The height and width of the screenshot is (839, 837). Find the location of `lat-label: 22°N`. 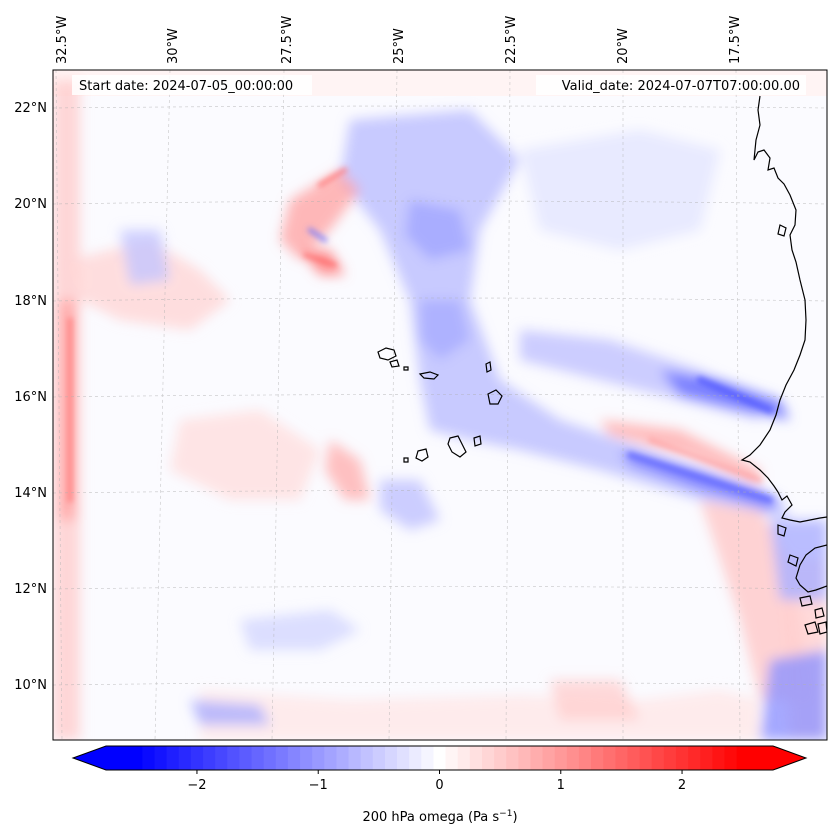

lat-label: 22°N is located at coordinates (30, 108).